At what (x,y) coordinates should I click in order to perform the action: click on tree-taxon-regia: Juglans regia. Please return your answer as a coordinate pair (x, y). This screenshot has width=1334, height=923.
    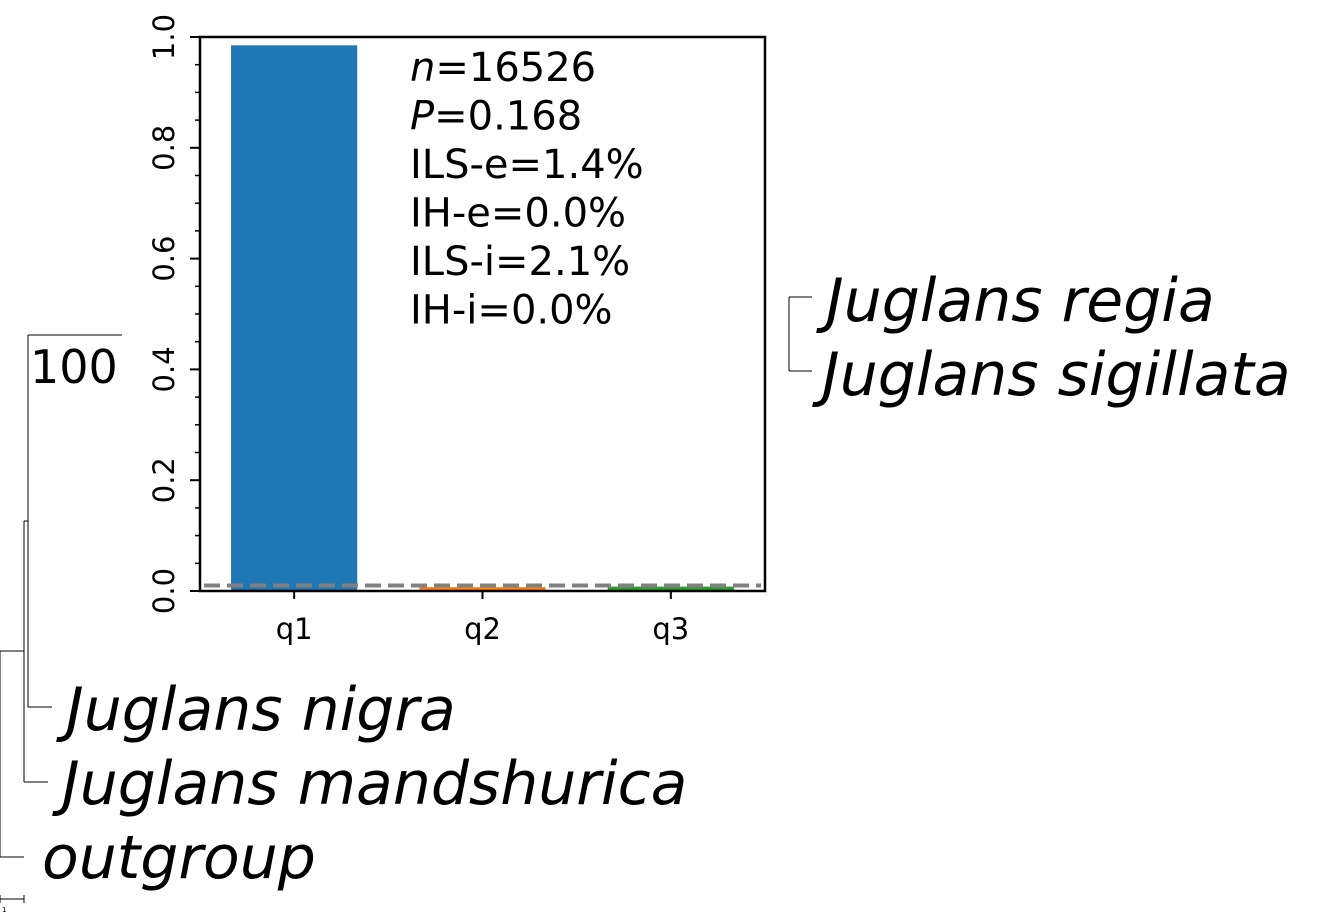
    Looking at the image, I should click on (1015, 301).